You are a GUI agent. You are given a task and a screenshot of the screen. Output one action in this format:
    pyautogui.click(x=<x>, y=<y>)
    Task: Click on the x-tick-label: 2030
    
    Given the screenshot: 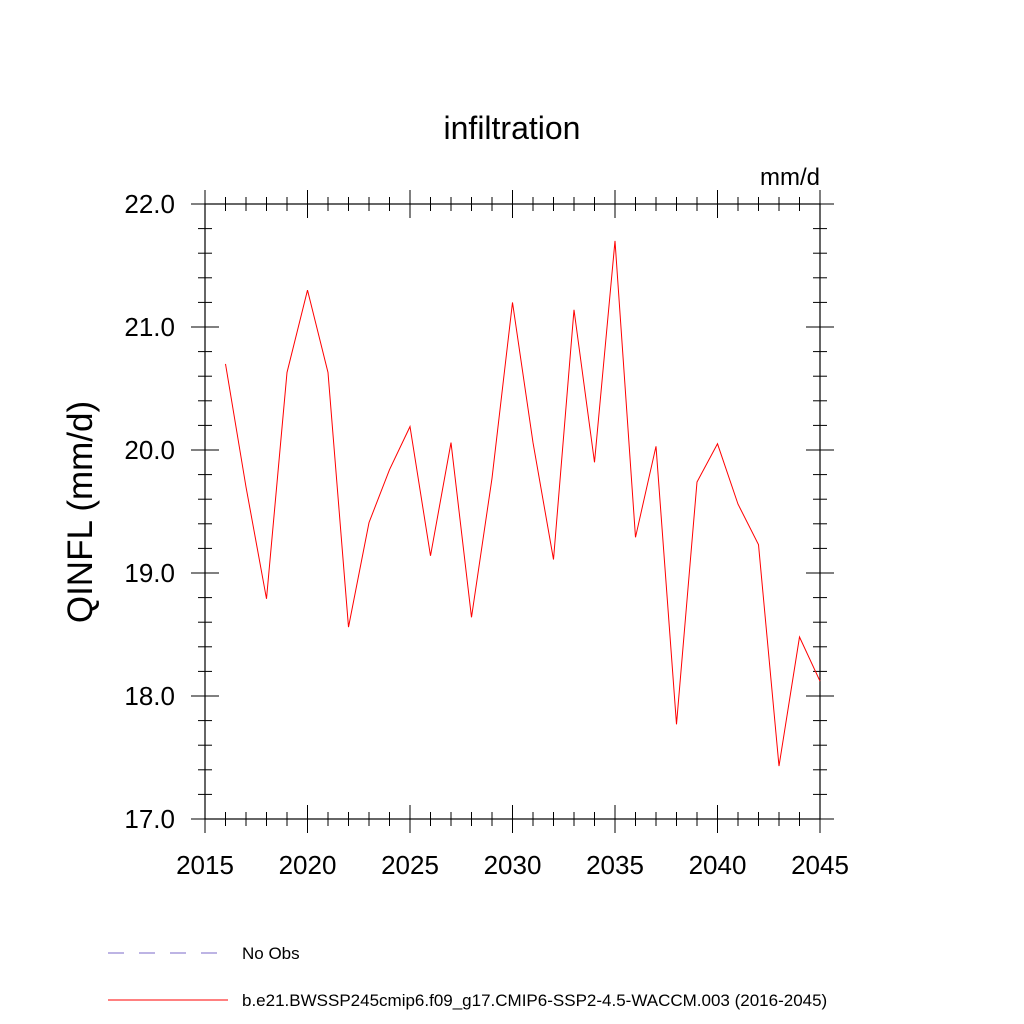 What is the action you would take?
    pyautogui.click(x=513, y=865)
    